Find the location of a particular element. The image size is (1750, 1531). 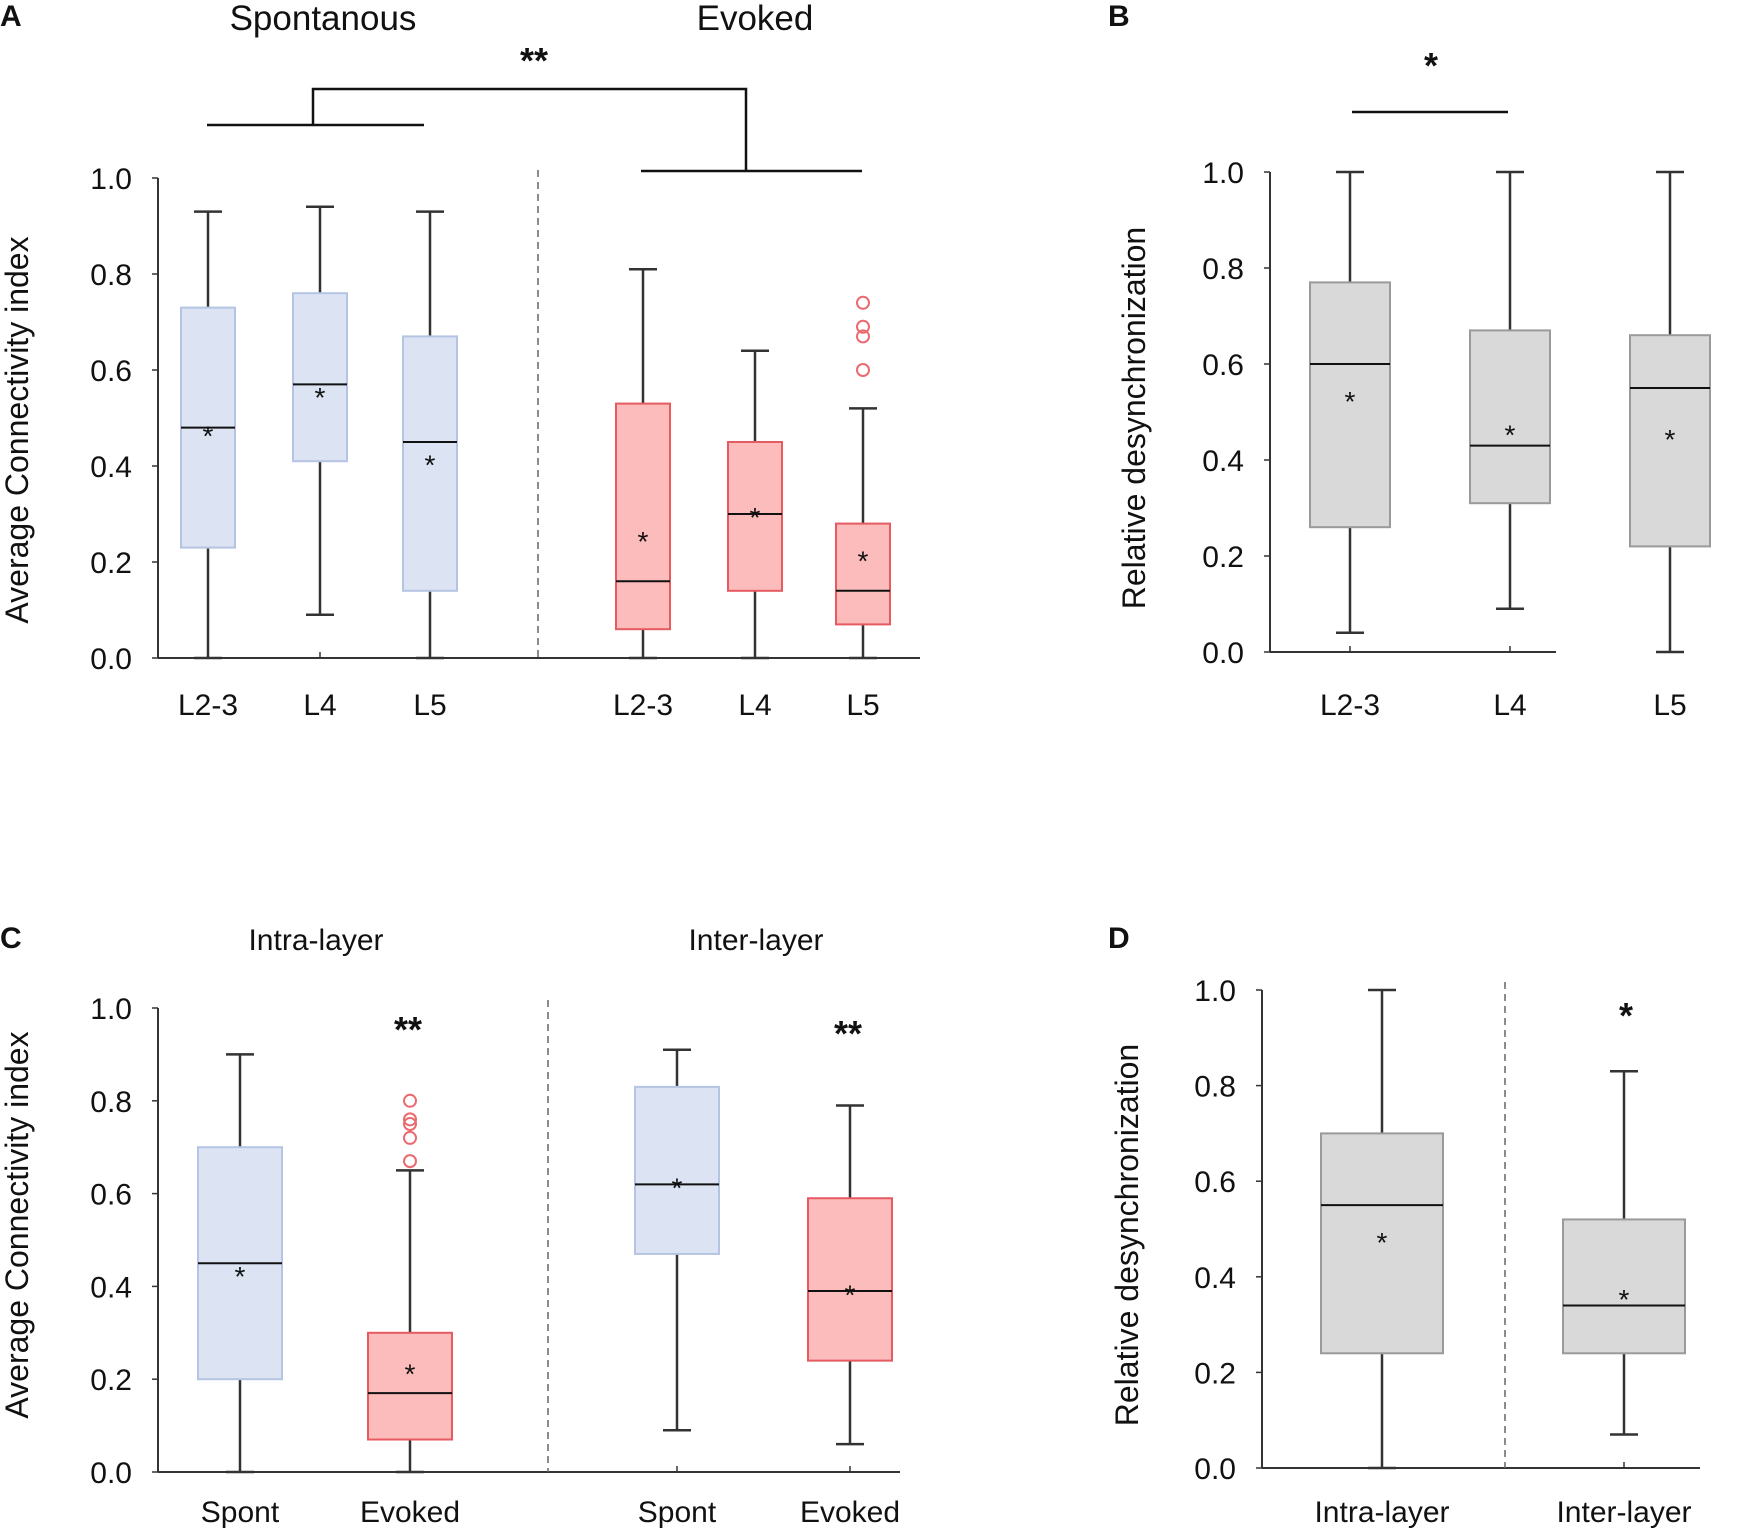

panel-b-label: B is located at coordinates (1119, 16).